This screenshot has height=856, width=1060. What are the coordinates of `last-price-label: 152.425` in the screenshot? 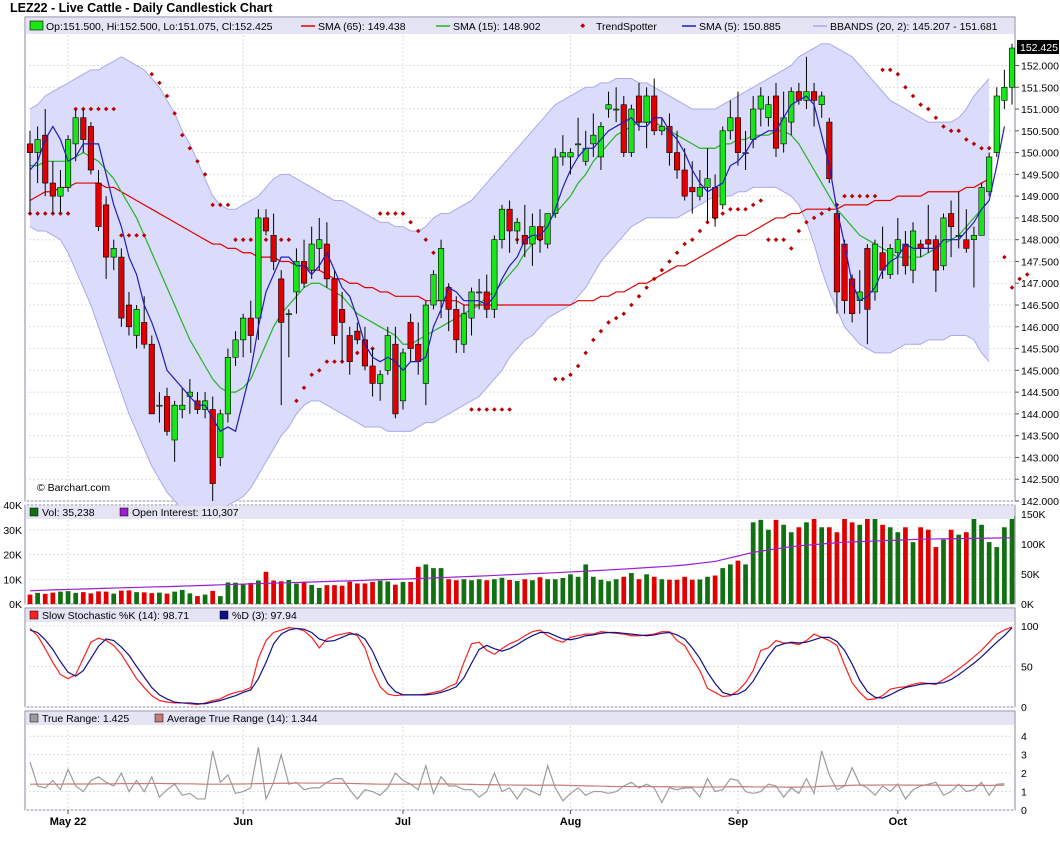 It's located at (1039, 48).